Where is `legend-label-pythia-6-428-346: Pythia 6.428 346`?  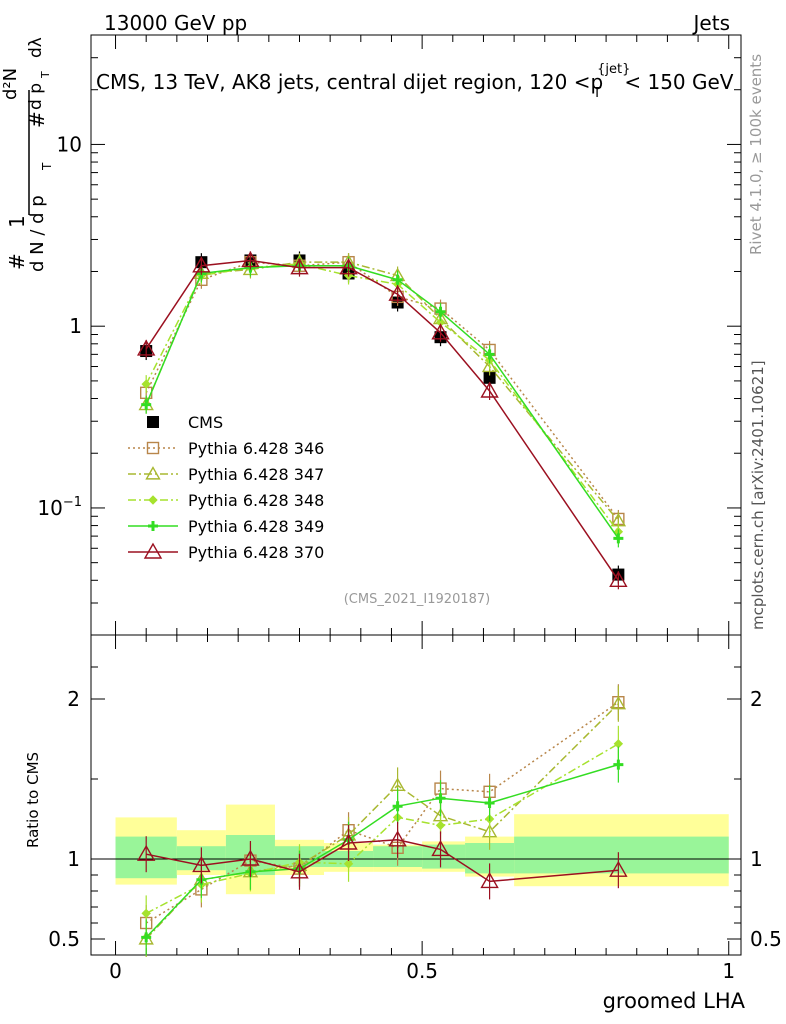
legend-label-pythia-6-428-346: Pythia 6.428 346 is located at coordinates (256, 448).